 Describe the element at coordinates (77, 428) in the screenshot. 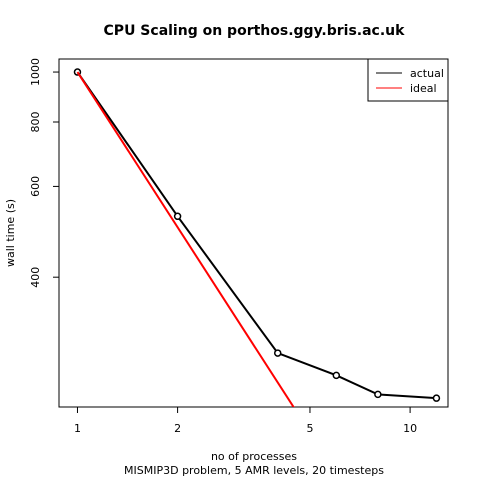

I see `x-tick-label: 1` at that location.